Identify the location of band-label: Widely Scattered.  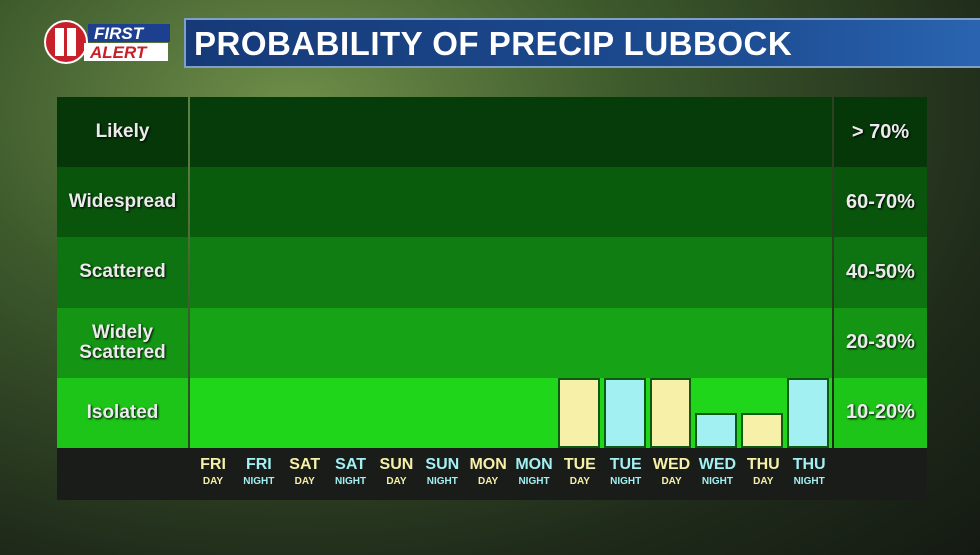
(122, 342).